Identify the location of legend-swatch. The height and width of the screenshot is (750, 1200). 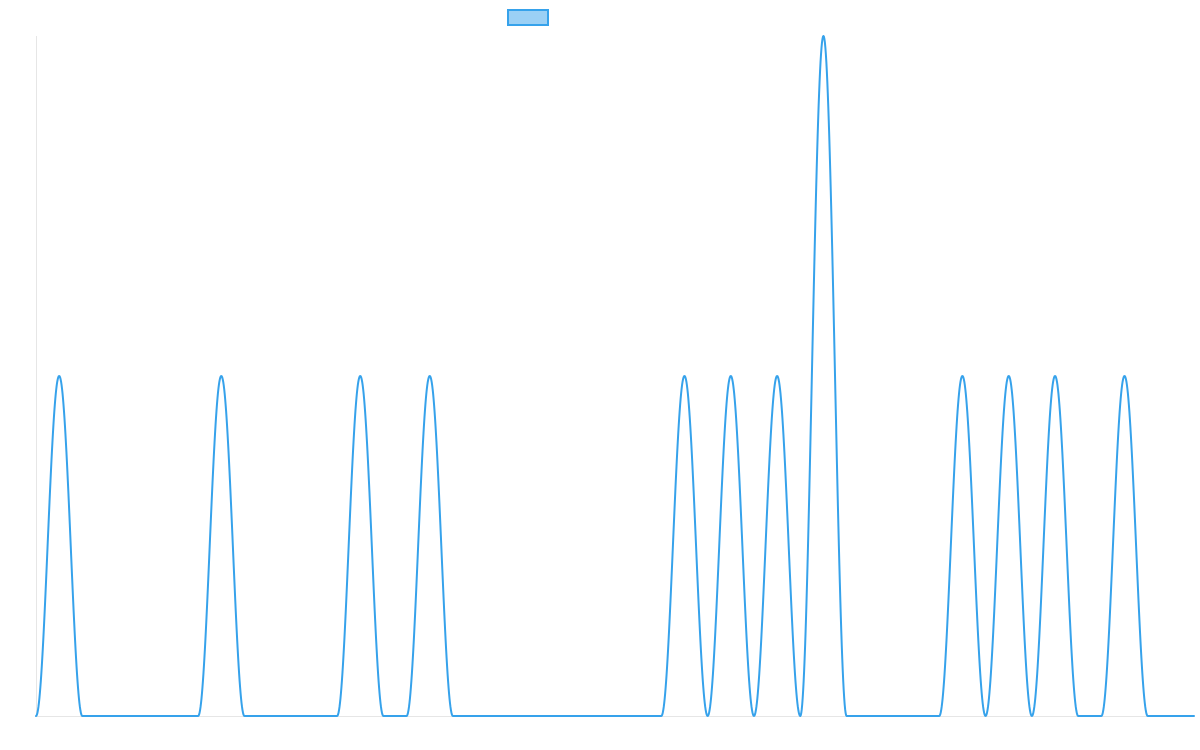
(528, 17).